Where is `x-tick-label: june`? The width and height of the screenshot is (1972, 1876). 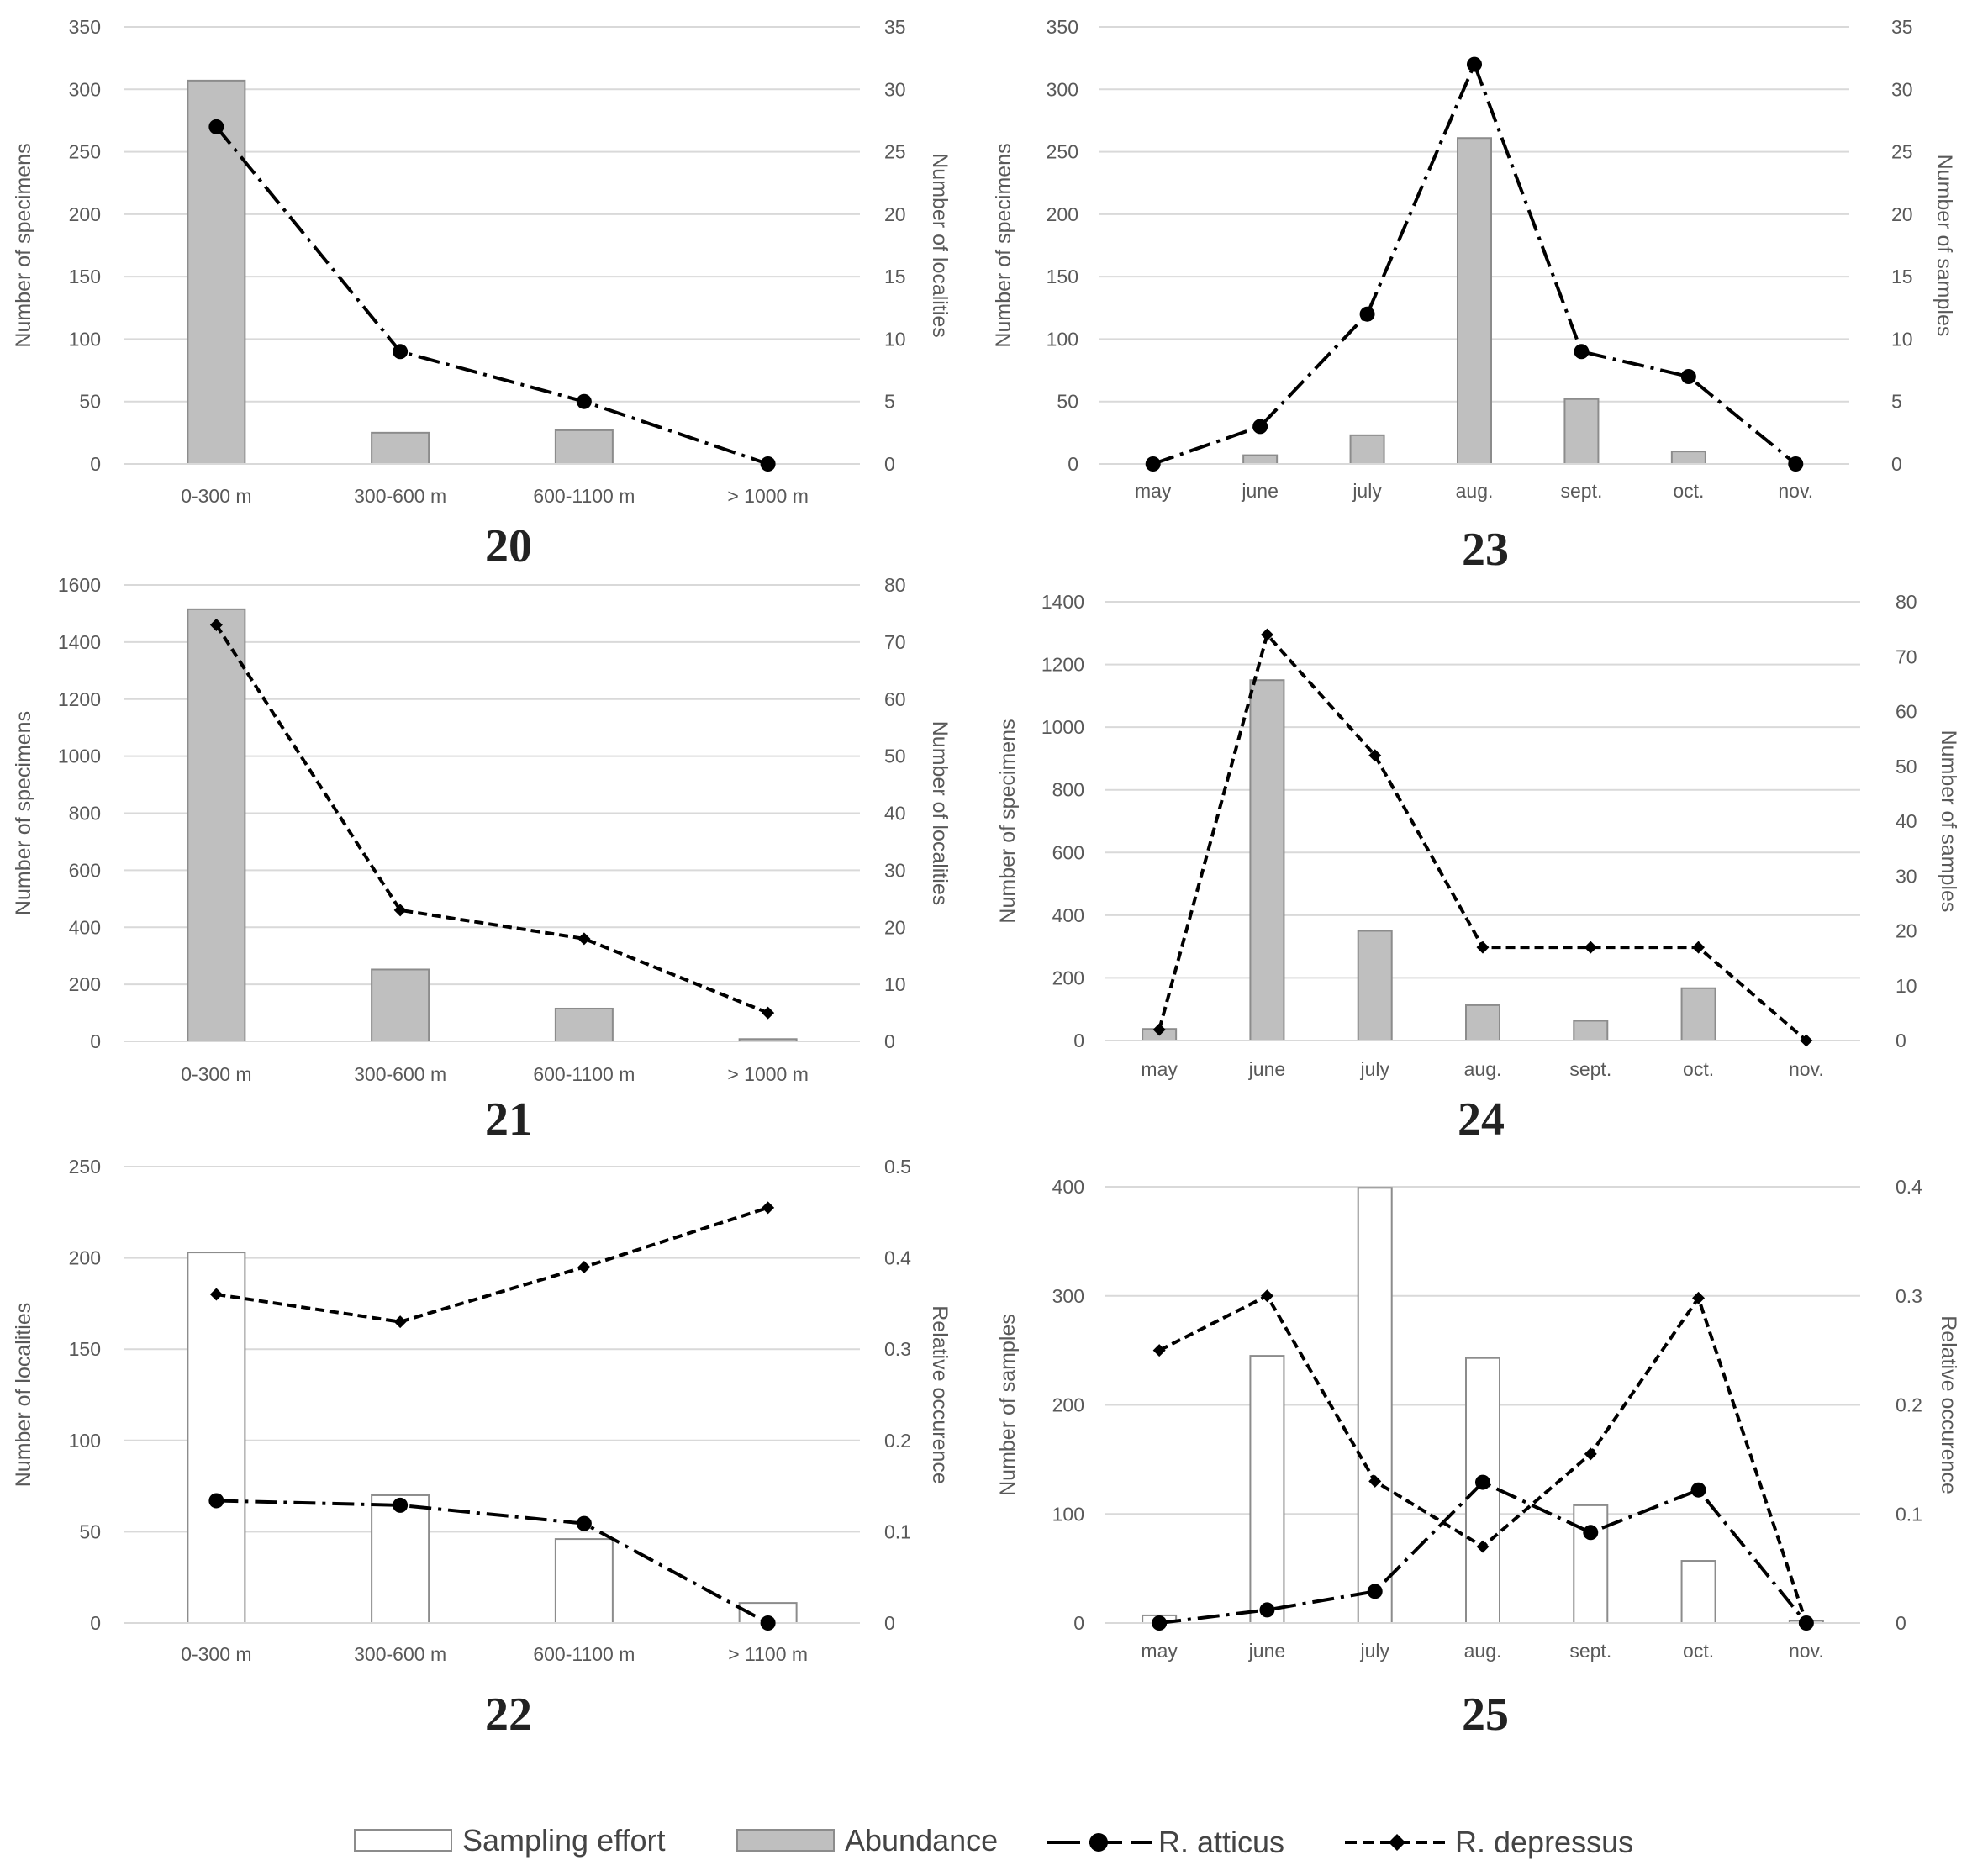
x-tick-label: june is located at coordinates (1266, 1651).